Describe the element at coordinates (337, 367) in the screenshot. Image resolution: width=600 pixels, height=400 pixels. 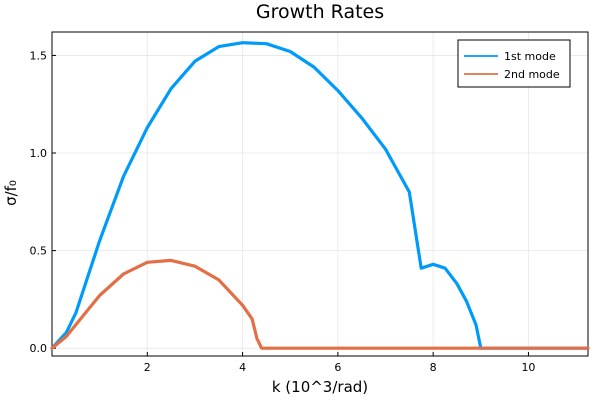
I see `x-tick-label: 6` at that location.